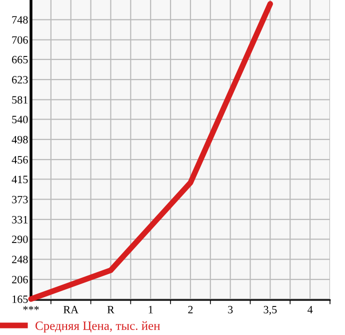  I want to click on y-tick-label: 248, so click(20, 260).